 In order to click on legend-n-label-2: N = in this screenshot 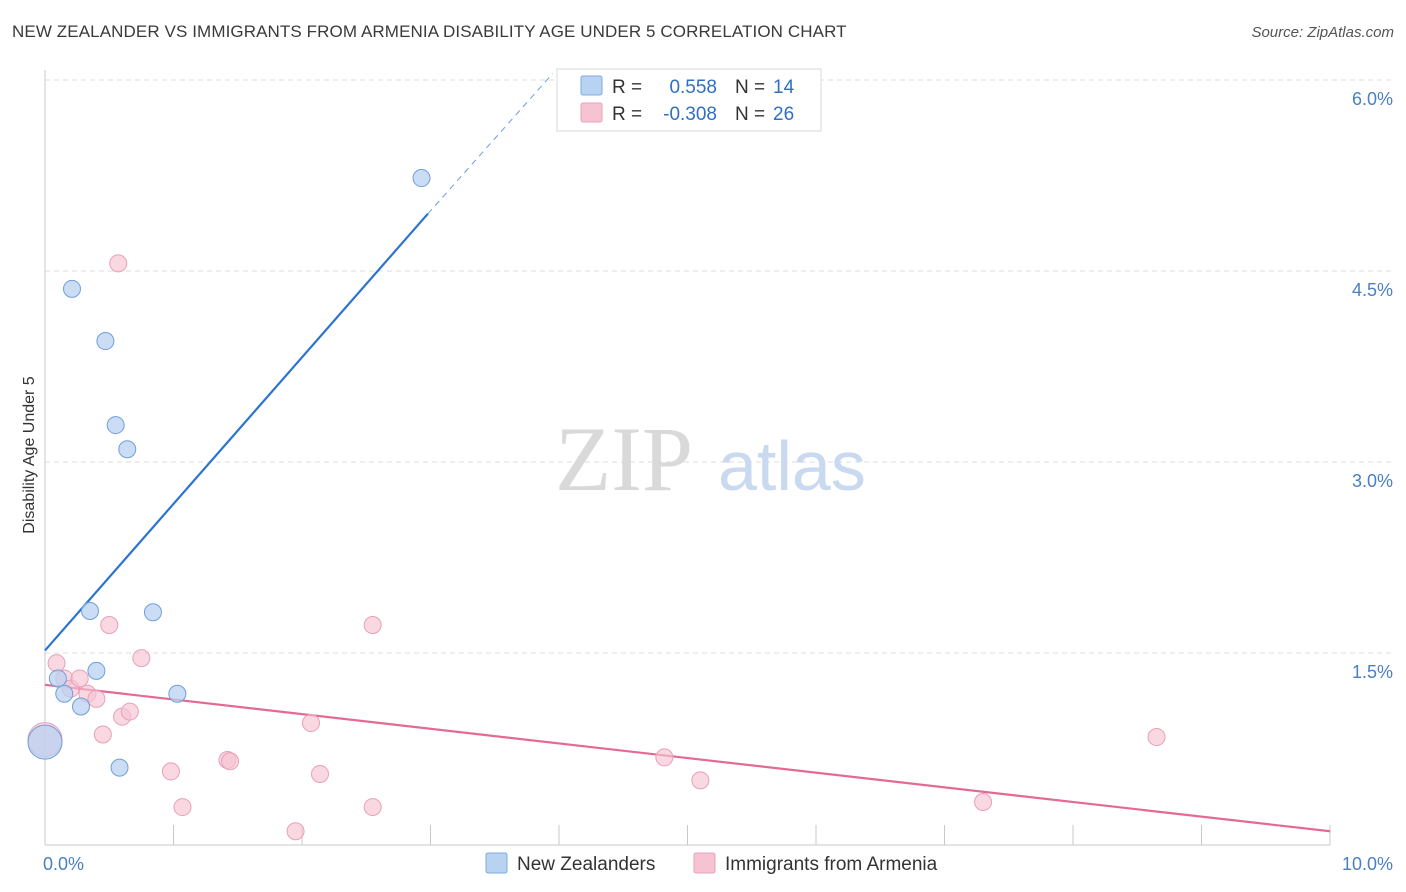, I will do `click(750, 114)`.